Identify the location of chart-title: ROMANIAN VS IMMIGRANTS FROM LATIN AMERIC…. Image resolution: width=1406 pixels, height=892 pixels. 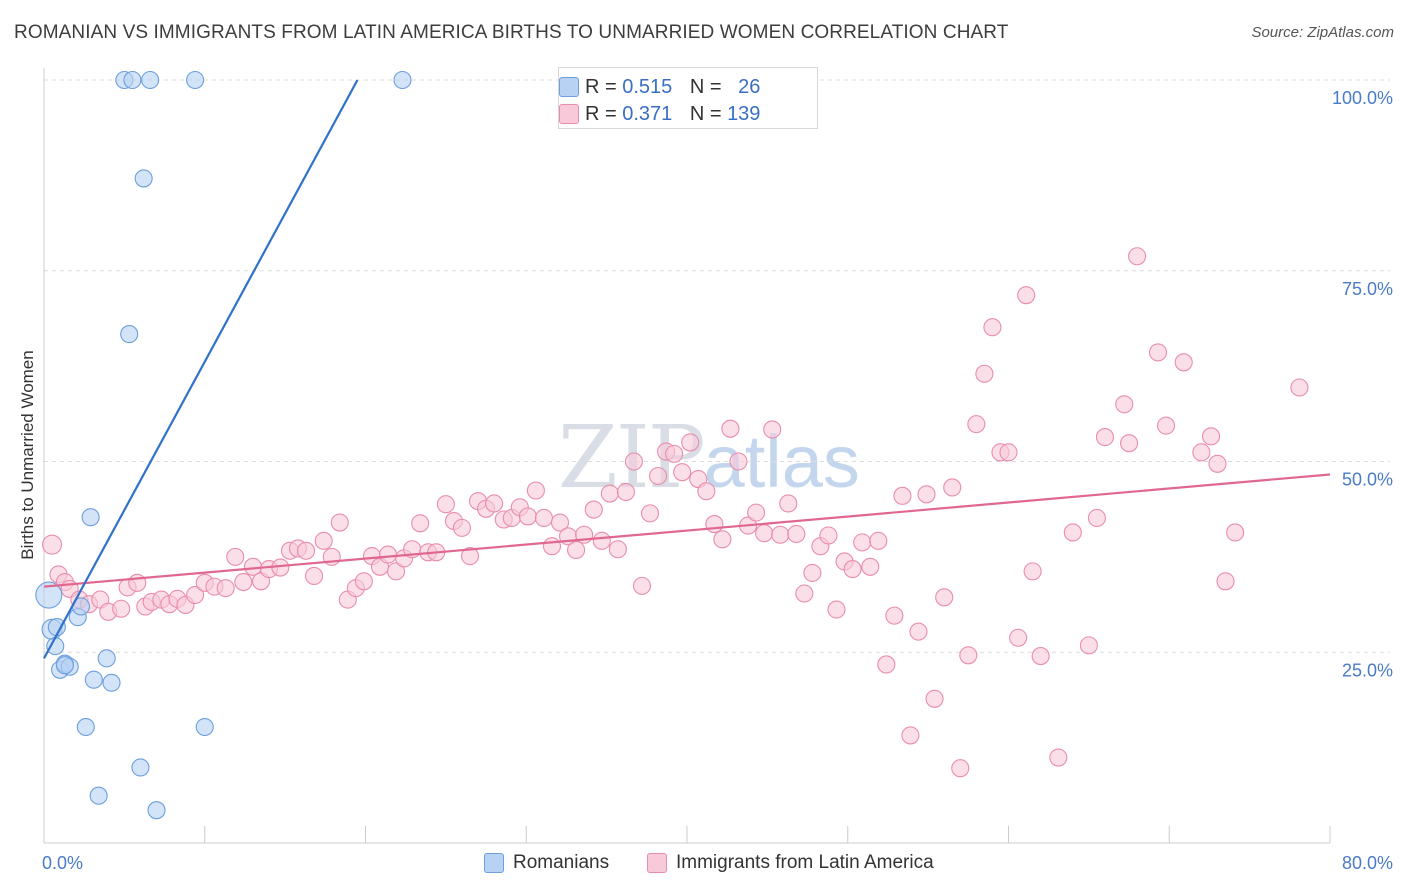
(511, 32).